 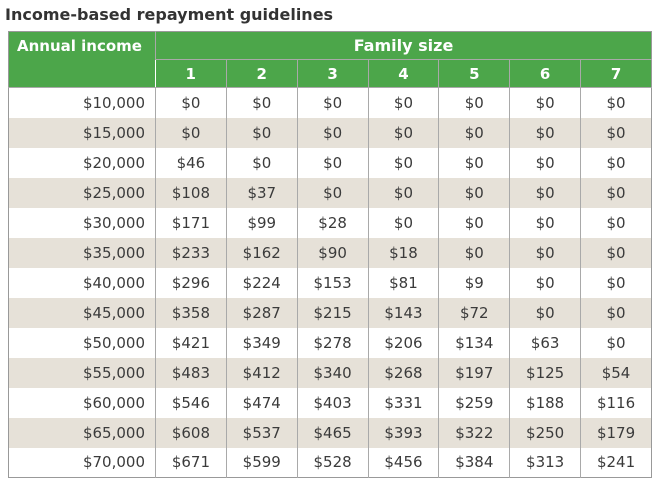 I want to click on family-size-col-header: 2, so click(x=261, y=73).